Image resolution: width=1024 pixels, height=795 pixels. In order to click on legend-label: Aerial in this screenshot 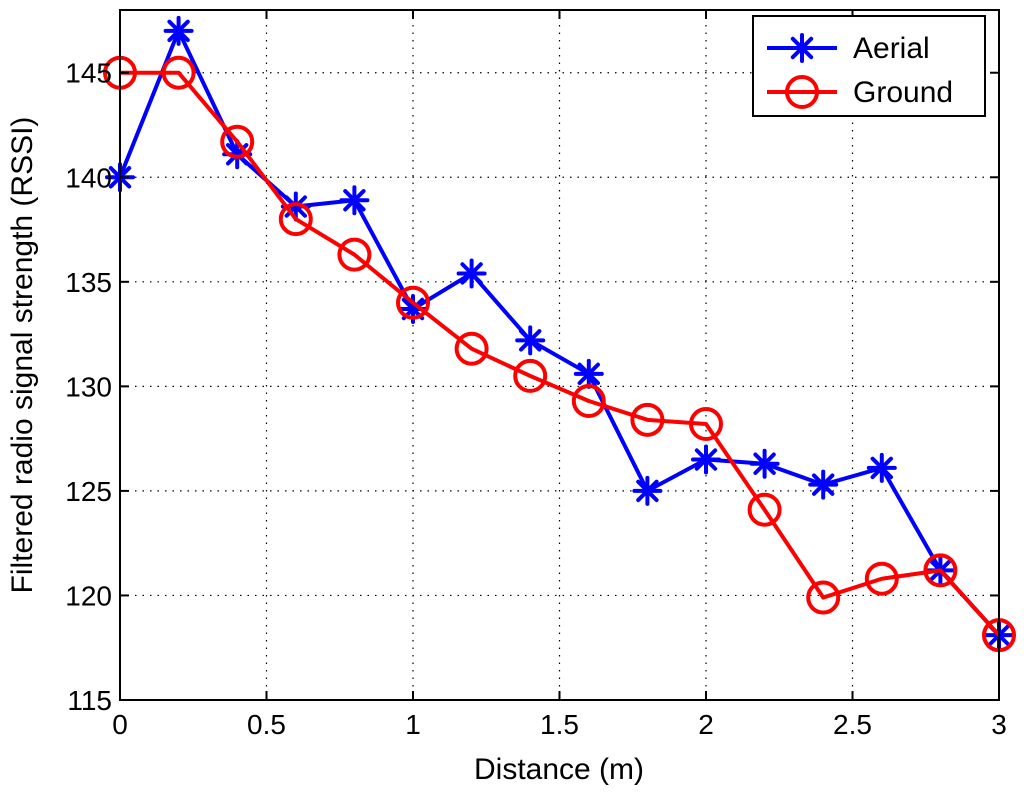, I will do `click(891, 48)`.